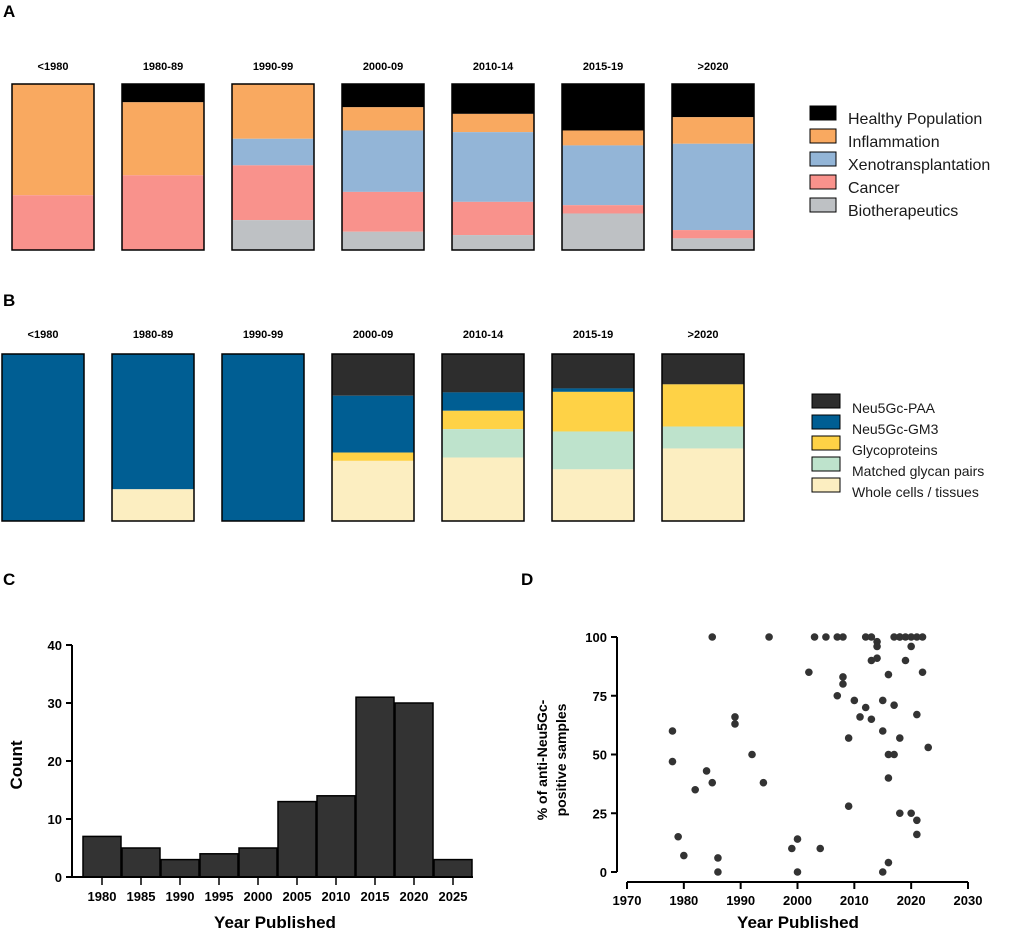 This screenshot has width=1024, height=935. What do you see at coordinates (603, 67) in the screenshot?
I see `panel-a-category-label: 2015-19` at bounding box center [603, 67].